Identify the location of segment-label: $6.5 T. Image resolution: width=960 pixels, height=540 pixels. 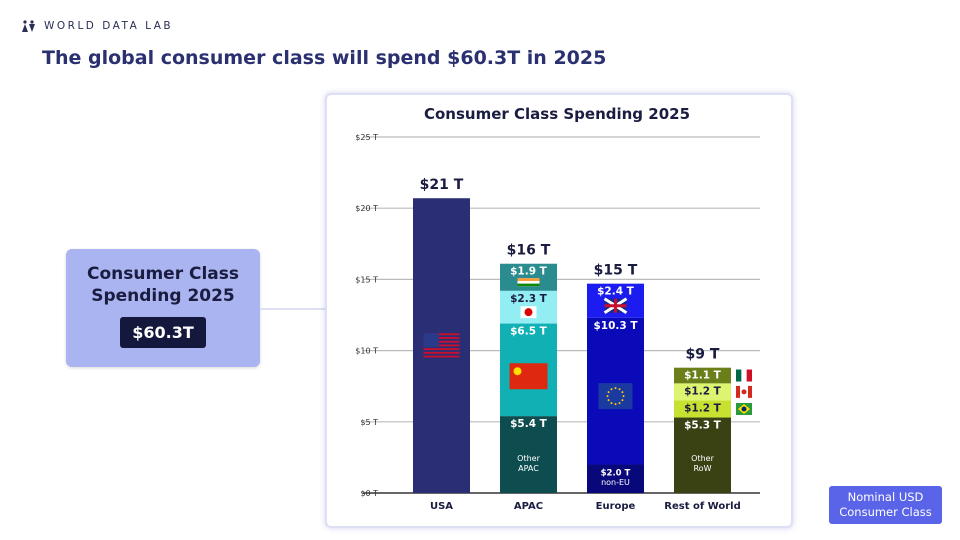
(529, 332).